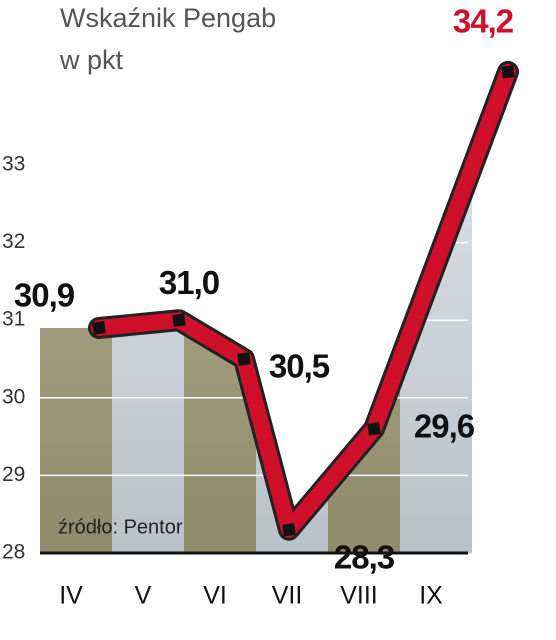  What do you see at coordinates (120, 527) in the screenshot?
I see `source: źródło: Pentor` at bounding box center [120, 527].